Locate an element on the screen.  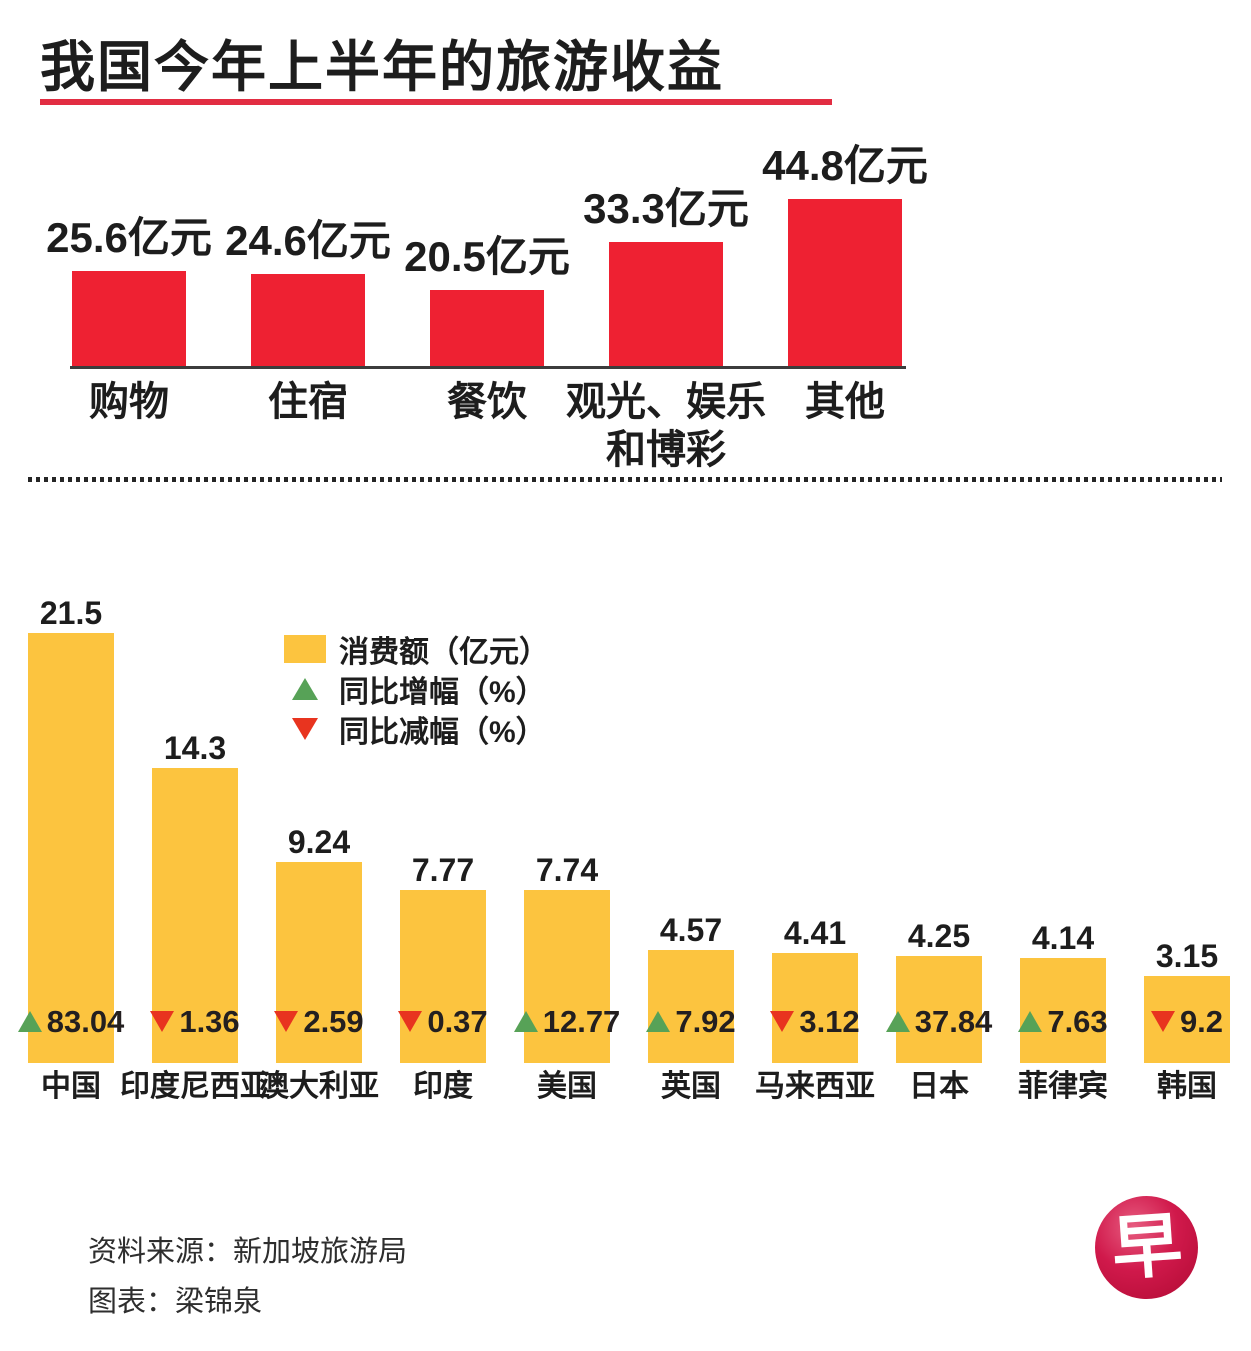
page-title: 我国今年上半年的旅游收益 is located at coordinates (382, 67).